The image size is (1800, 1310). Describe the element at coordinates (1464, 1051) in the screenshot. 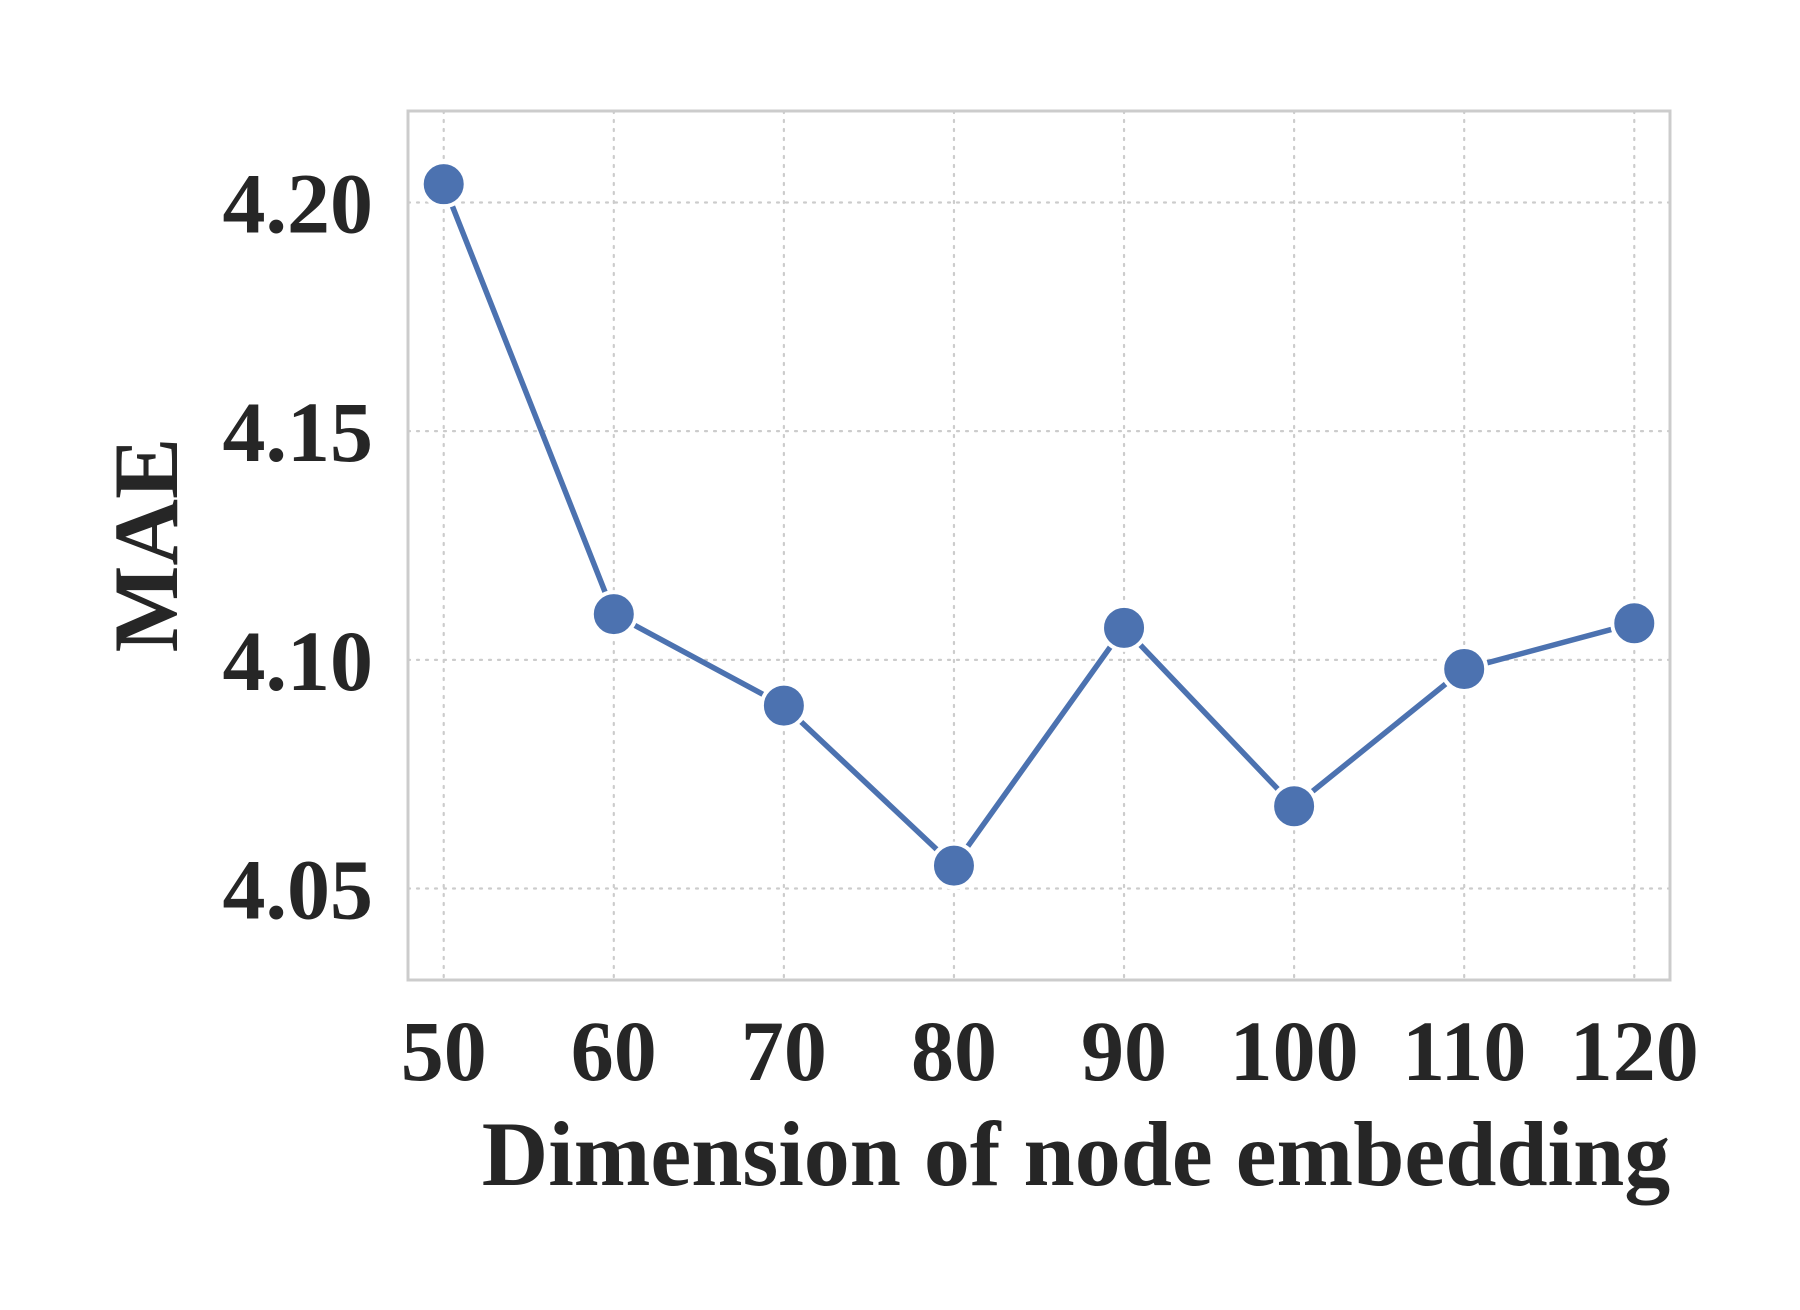

I see `x-tick-label: 110` at that location.